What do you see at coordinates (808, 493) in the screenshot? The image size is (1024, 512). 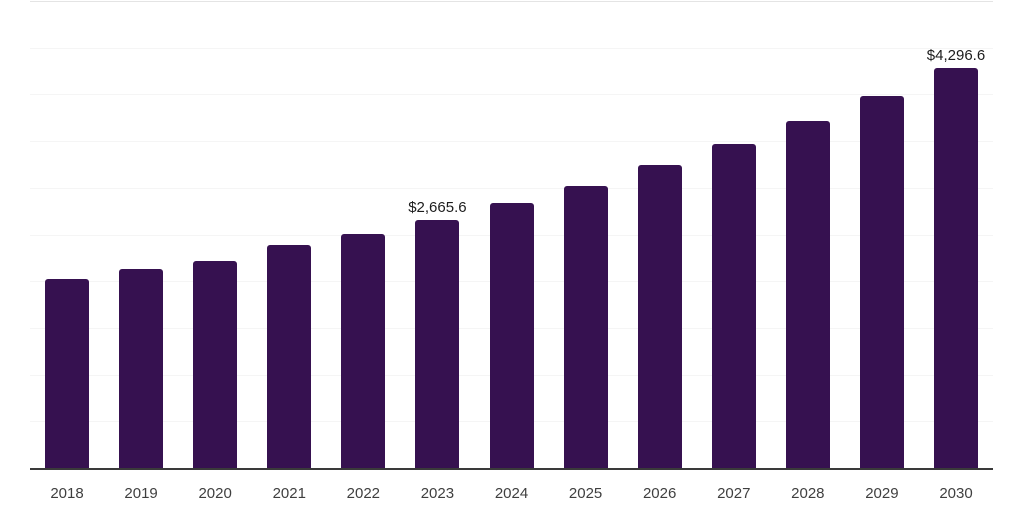 I see `x-tick-2028: 2028` at bounding box center [808, 493].